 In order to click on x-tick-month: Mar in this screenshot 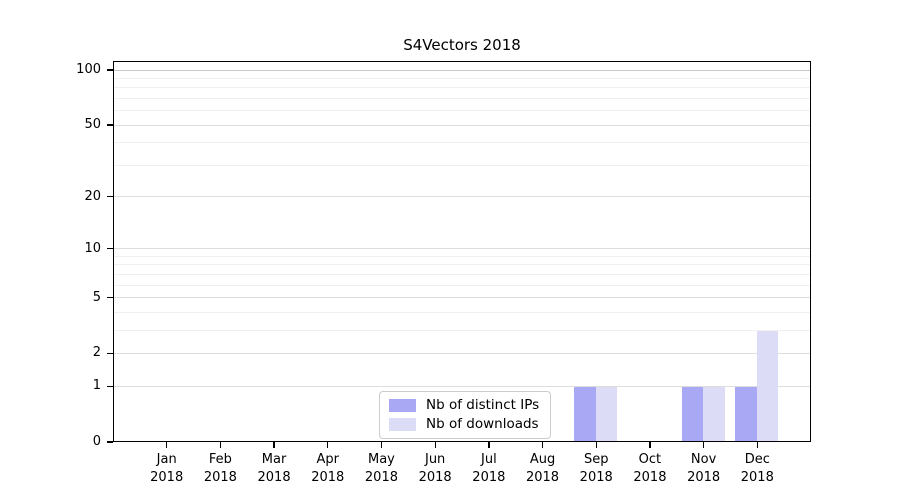, I will do `click(274, 459)`.